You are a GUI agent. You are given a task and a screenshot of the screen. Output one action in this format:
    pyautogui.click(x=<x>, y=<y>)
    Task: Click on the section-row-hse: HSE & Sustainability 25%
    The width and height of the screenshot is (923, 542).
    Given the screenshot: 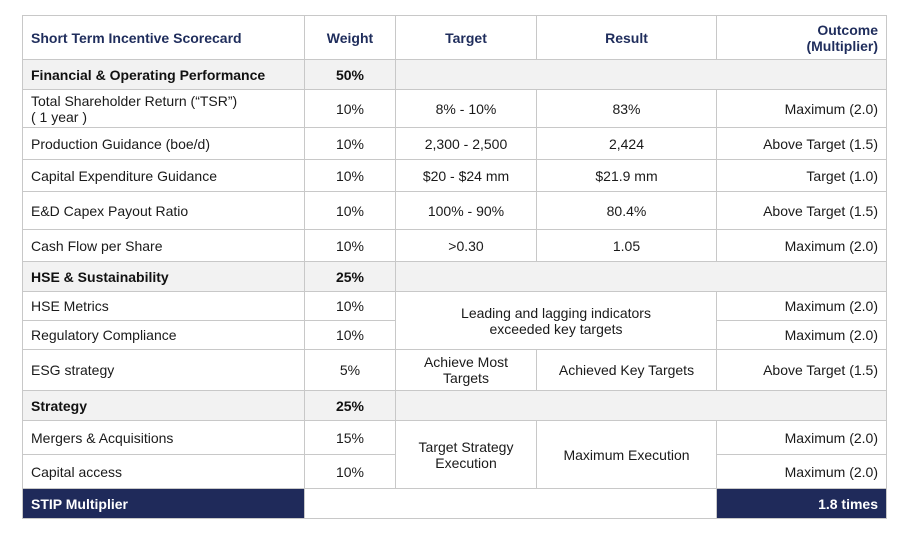 What is the action you would take?
    pyautogui.click(x=454, y=276)
    